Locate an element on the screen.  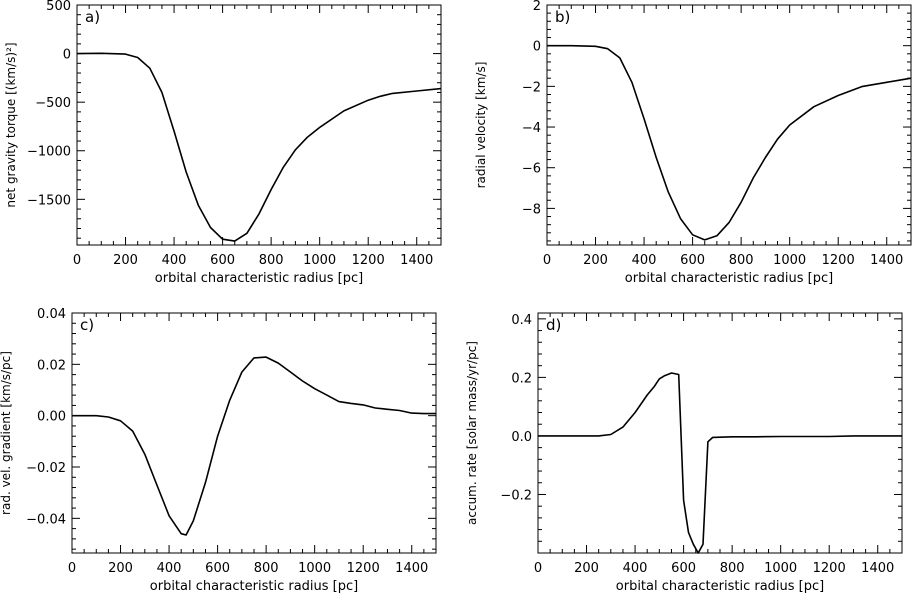
y-axis-label: accum. rate [solar mass/yr/pc] is located at coordinates (472, 433).